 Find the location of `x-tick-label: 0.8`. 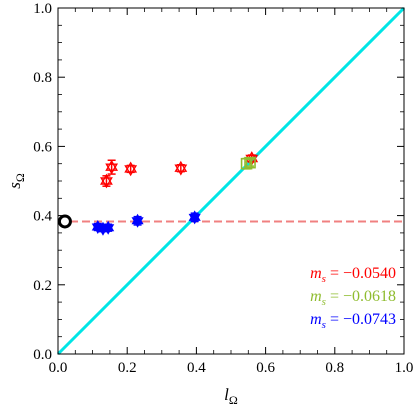

x-tick-label: 0.8 is located at coordinates (334, 368).